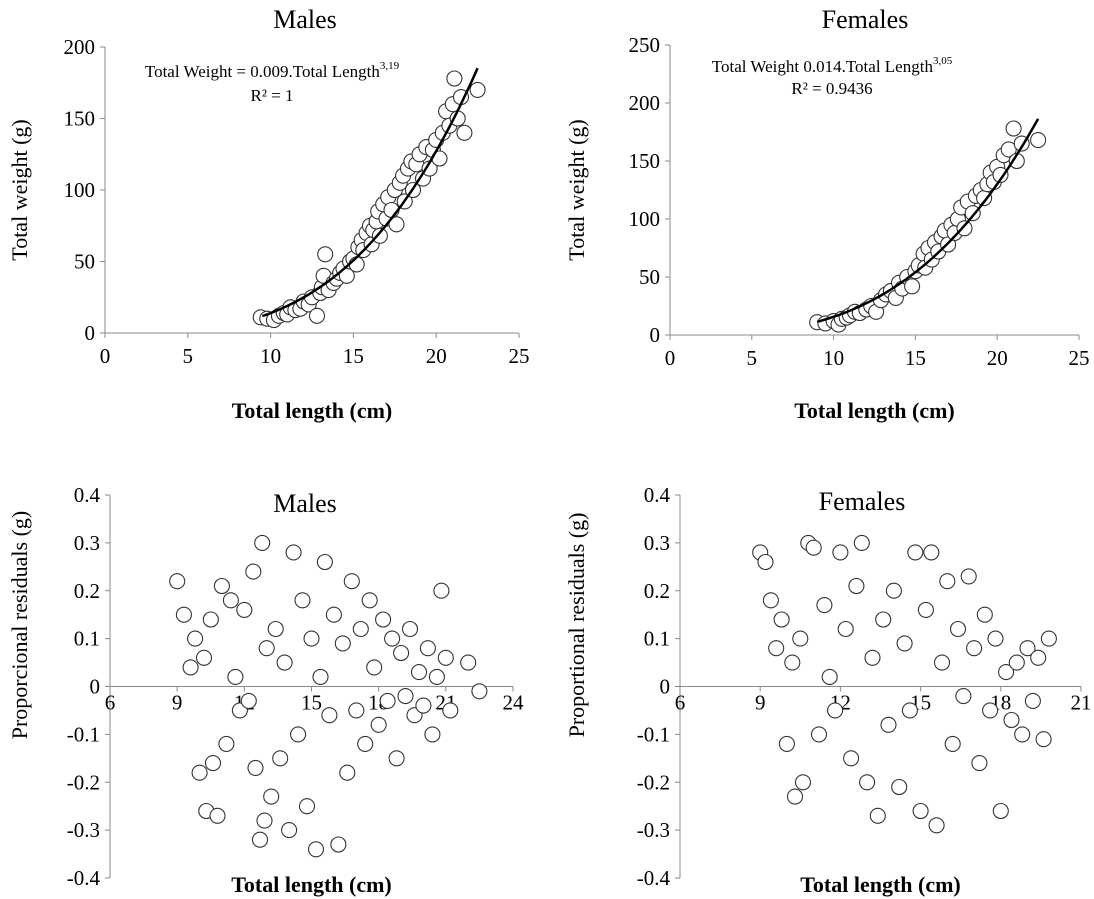  I want to click on y-tick-label: 0, so click(95, 687).